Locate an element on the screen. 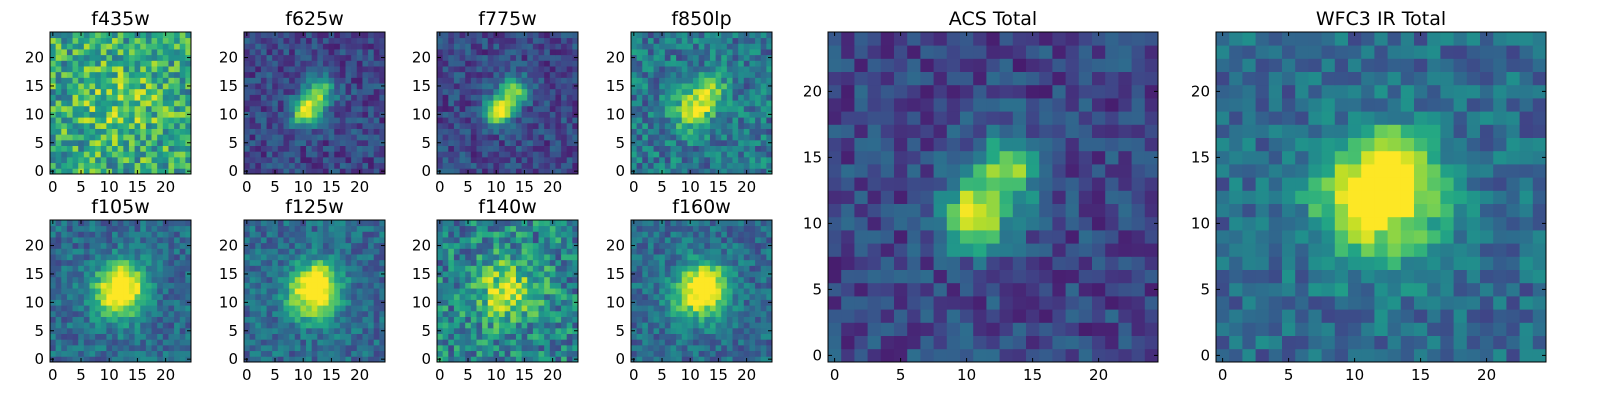 This screenshot has width=1600, height=400. panel-title: f140w is located at coordinates (507, 207).